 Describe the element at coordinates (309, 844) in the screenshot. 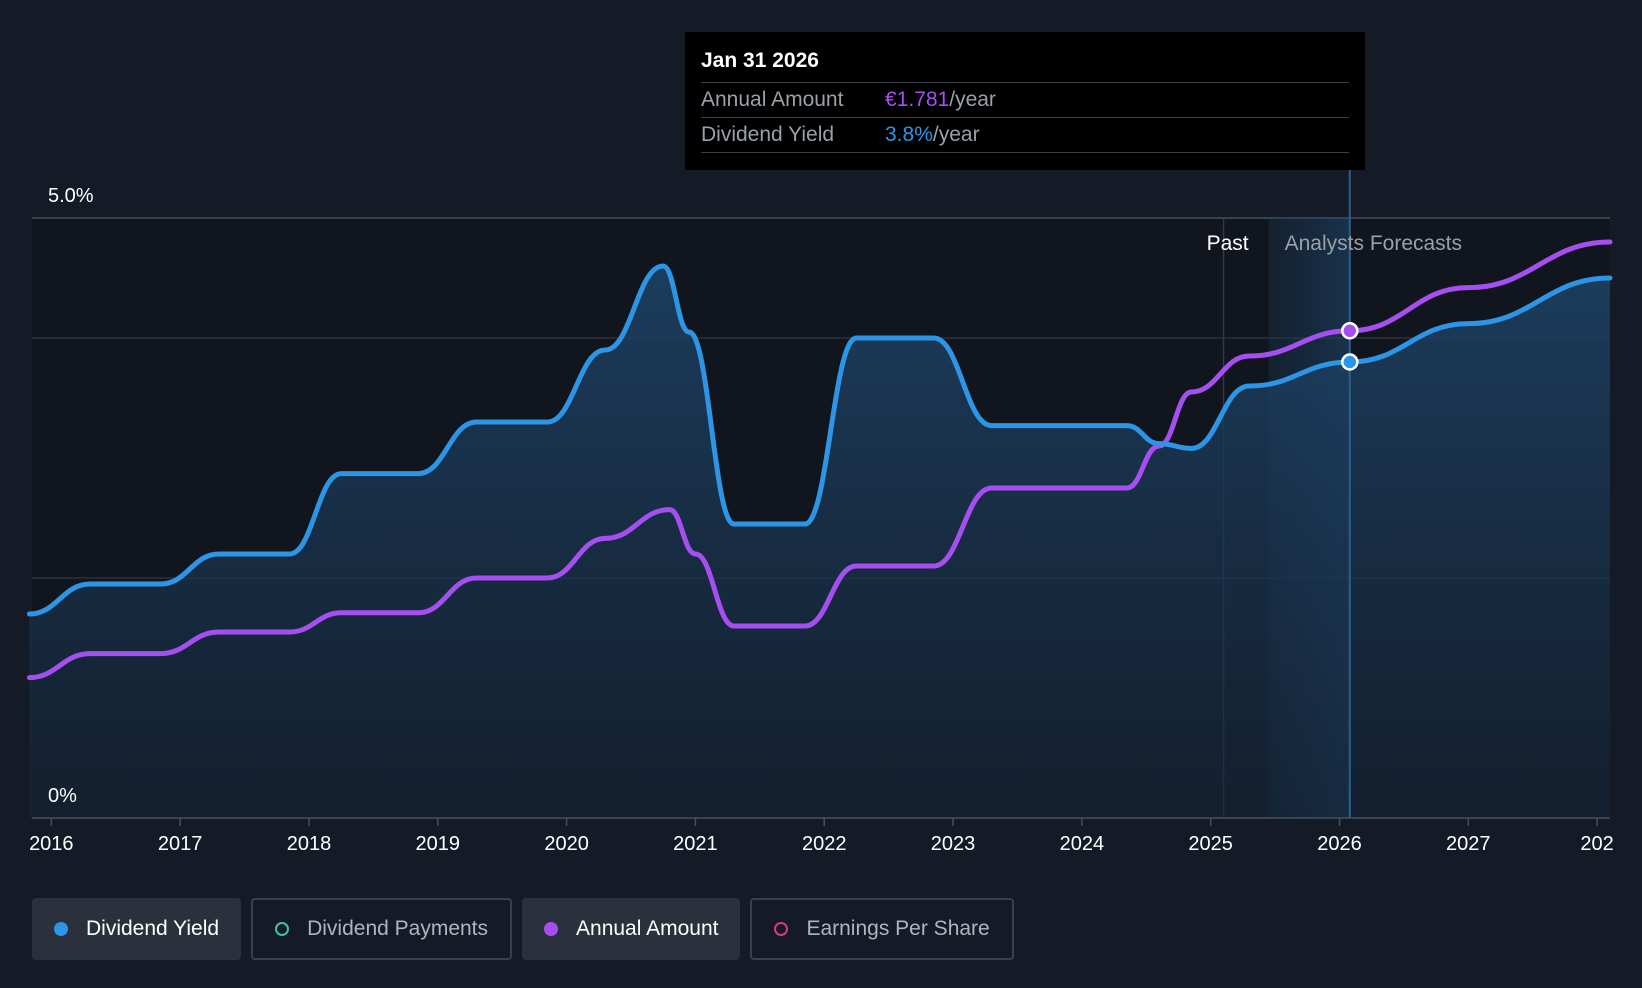

I see `x-tick-label: 2018` at that location.